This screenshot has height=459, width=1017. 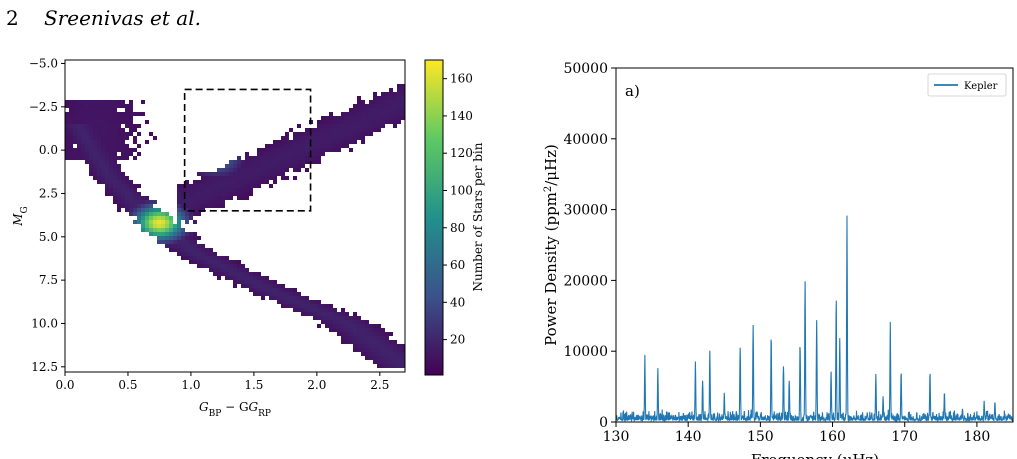 I want to click on selection-box, so click(x=247, y=150).